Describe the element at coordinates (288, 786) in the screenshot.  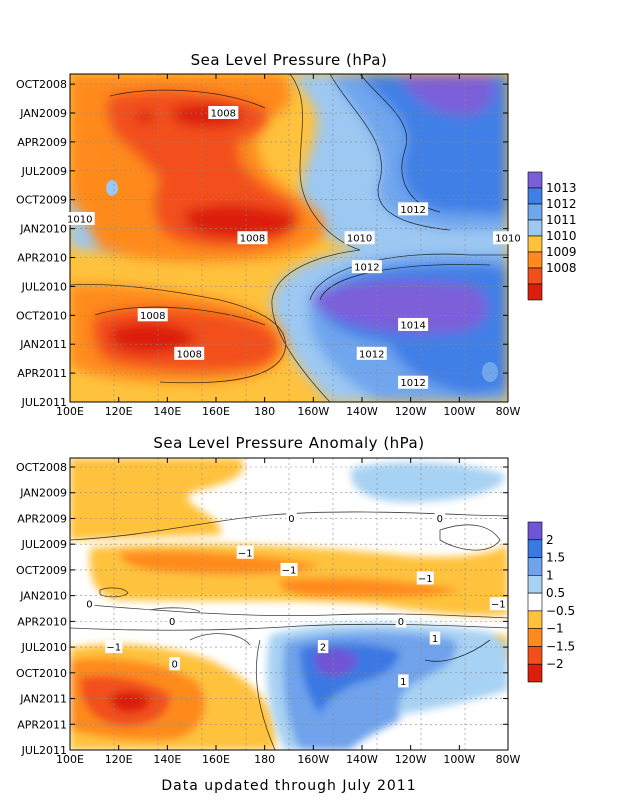
I see `footer-note: Data updated through July 2011` at that location.